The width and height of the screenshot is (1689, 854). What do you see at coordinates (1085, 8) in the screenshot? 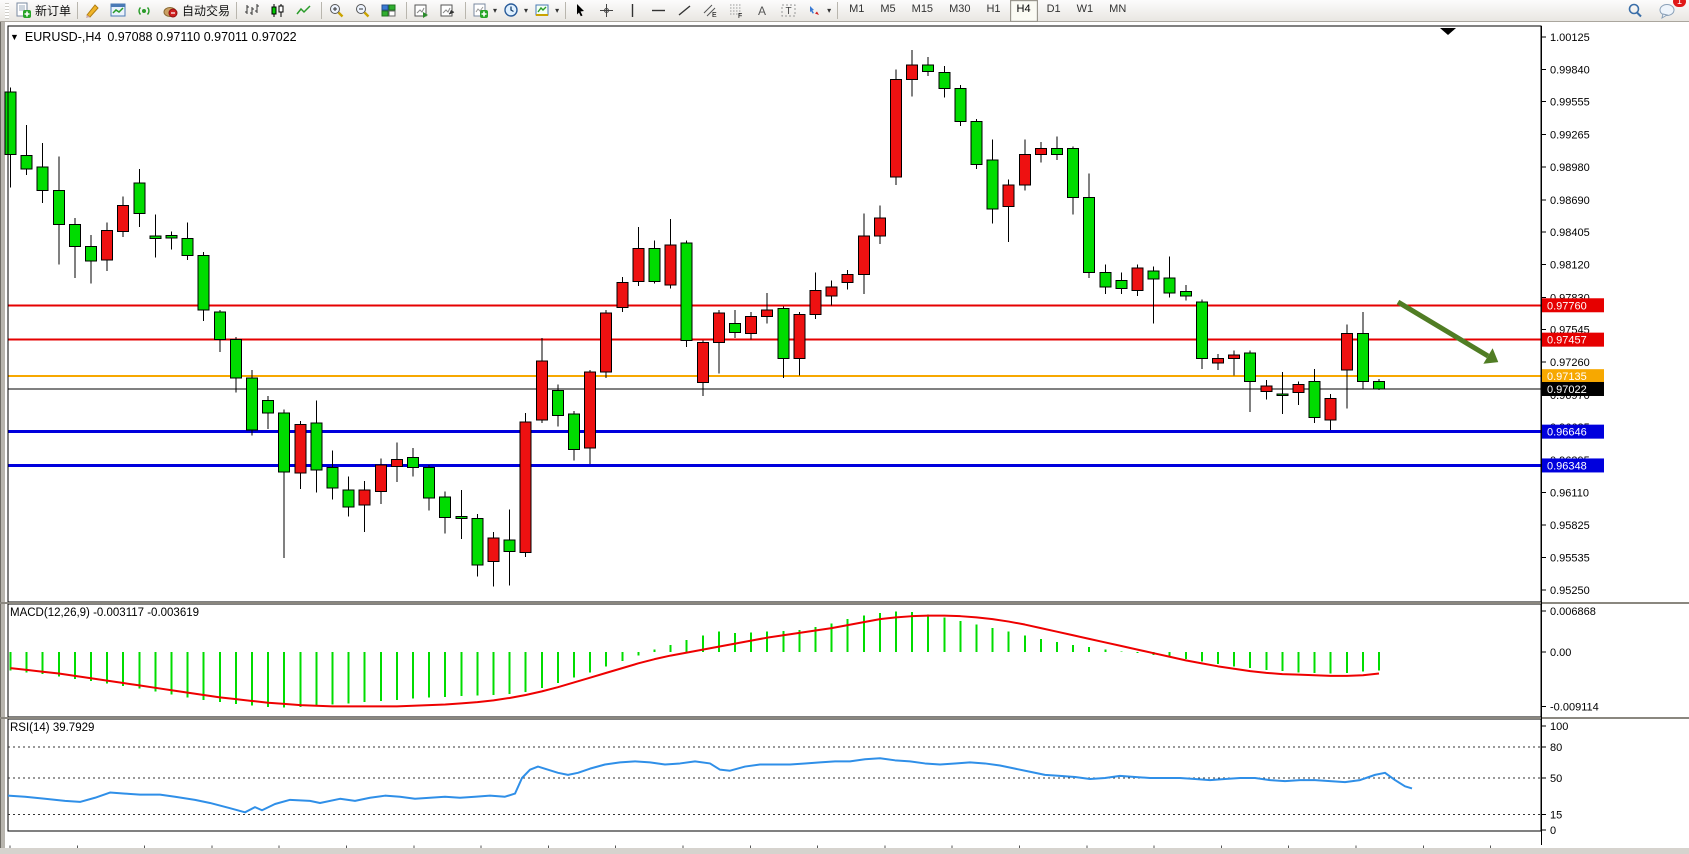
I see `timeframe-w1-button: W1` at bounding box center [1085, 8].